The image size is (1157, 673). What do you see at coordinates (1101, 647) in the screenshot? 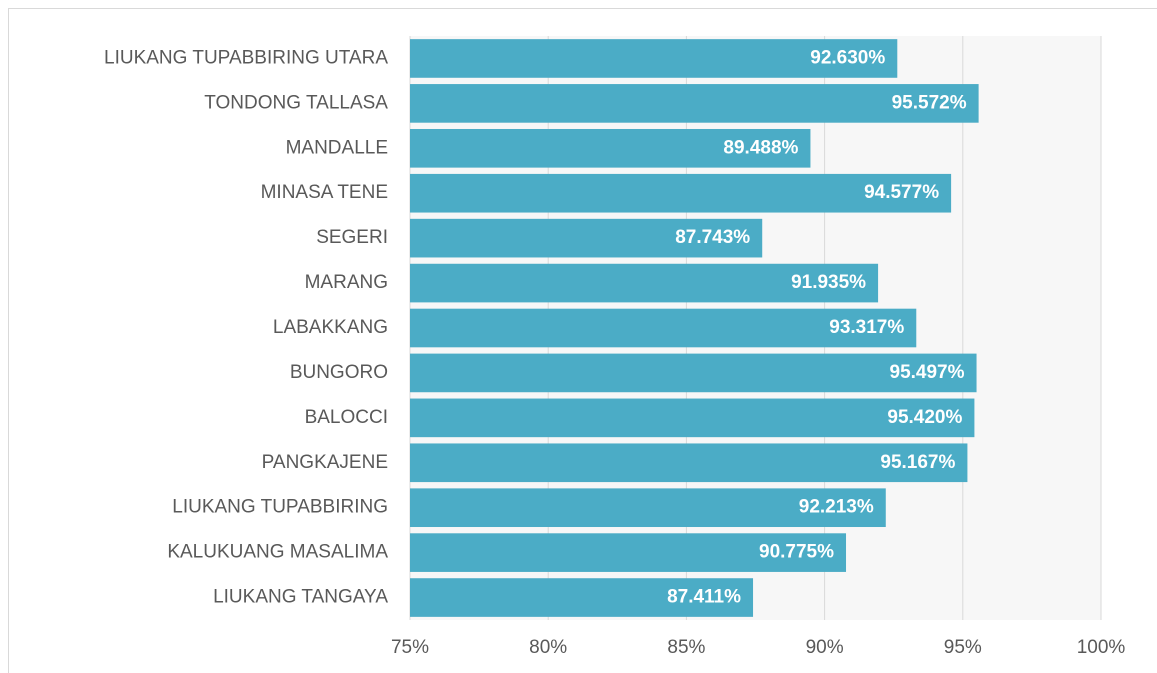
I see `x-tick-label: 100%` at bounding box center [1101, 647].